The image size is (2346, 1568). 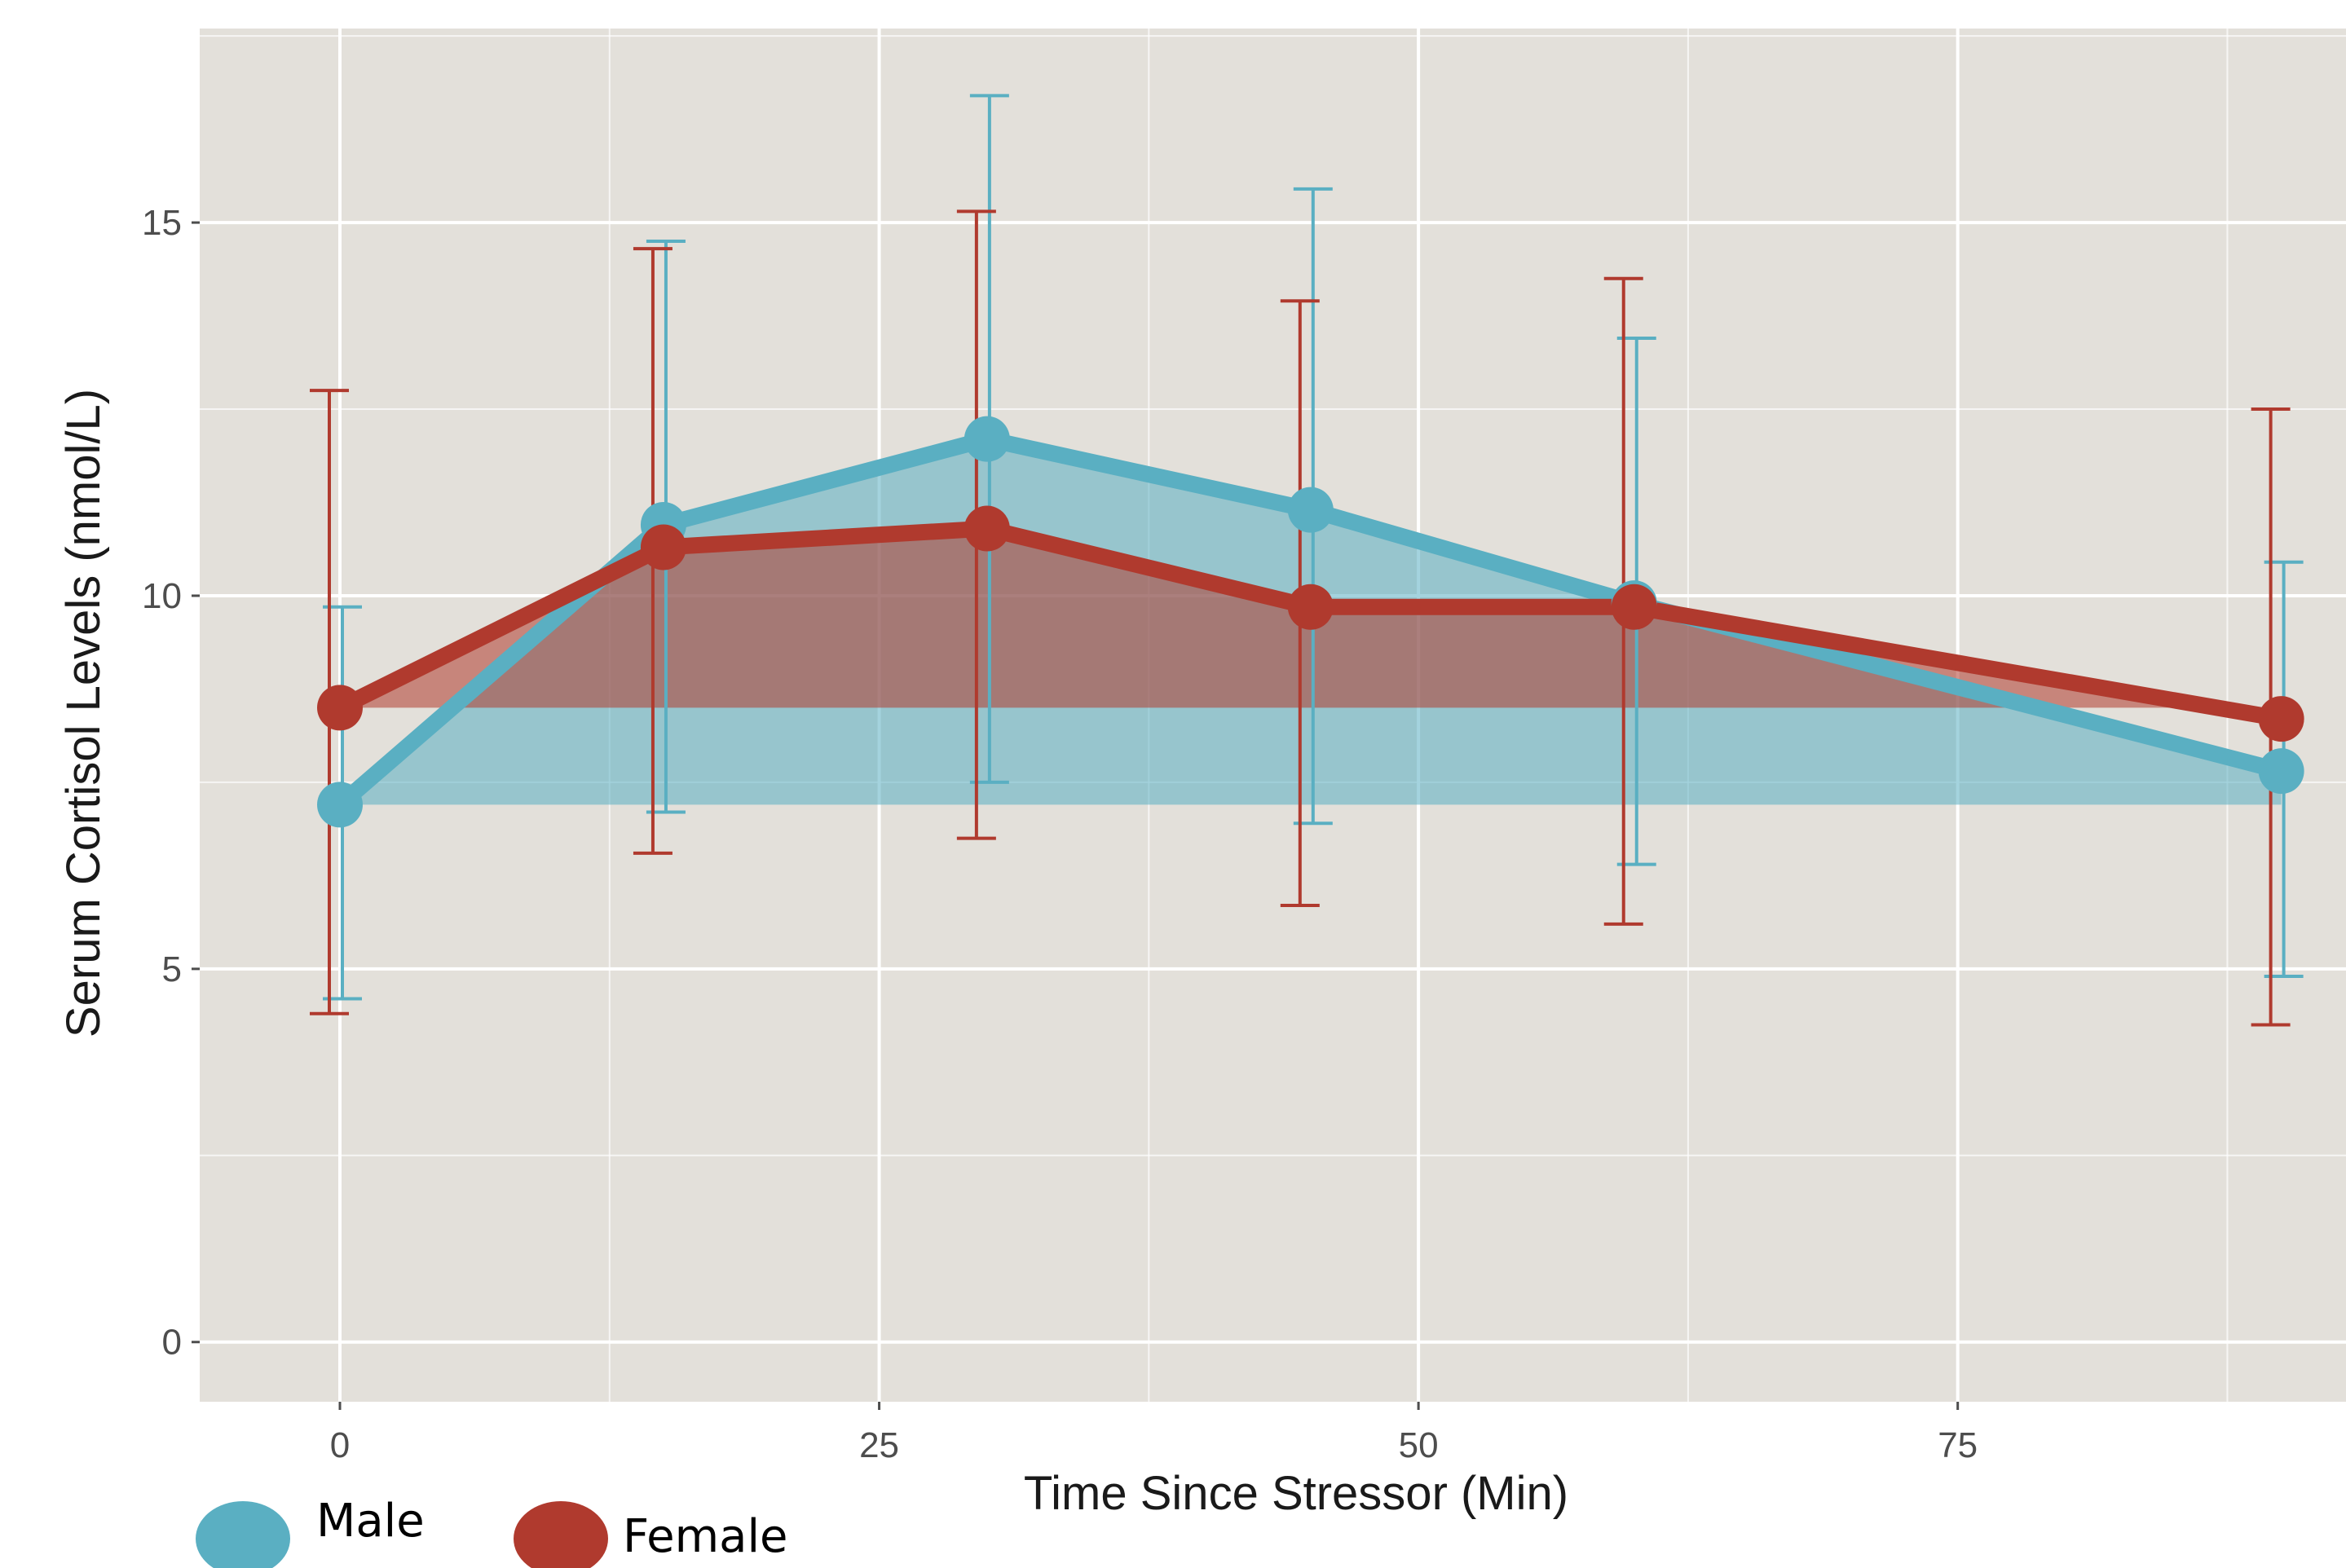 I want to click on x-axis-title: Time Since Stressor (Min), so click(x=1296, y=1493).